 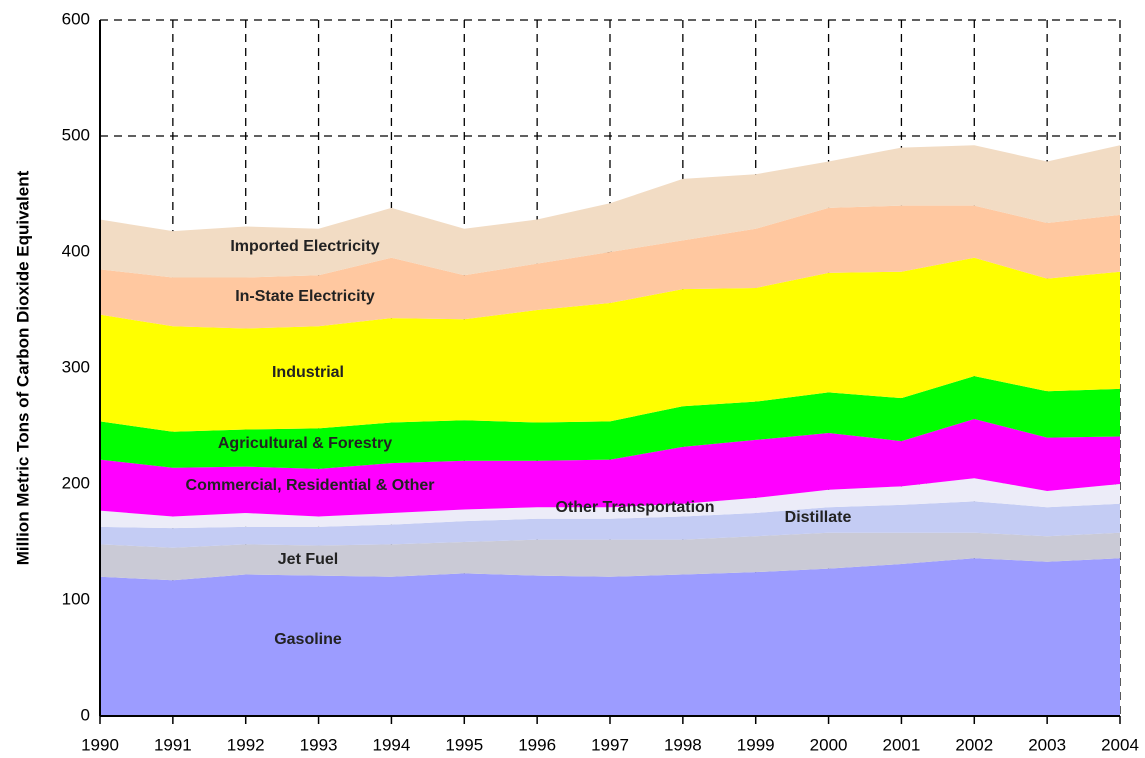 What do you see at coordinates (305, 443) in the screenshot?
I see `area-label: Agricultural & Forestry` at bounding box center [305, 443].